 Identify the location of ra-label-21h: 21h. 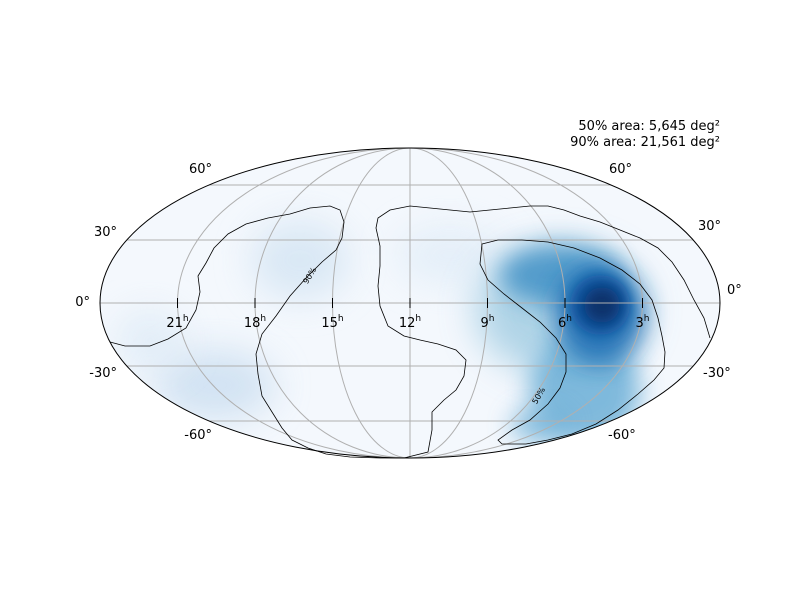
(177, 322).